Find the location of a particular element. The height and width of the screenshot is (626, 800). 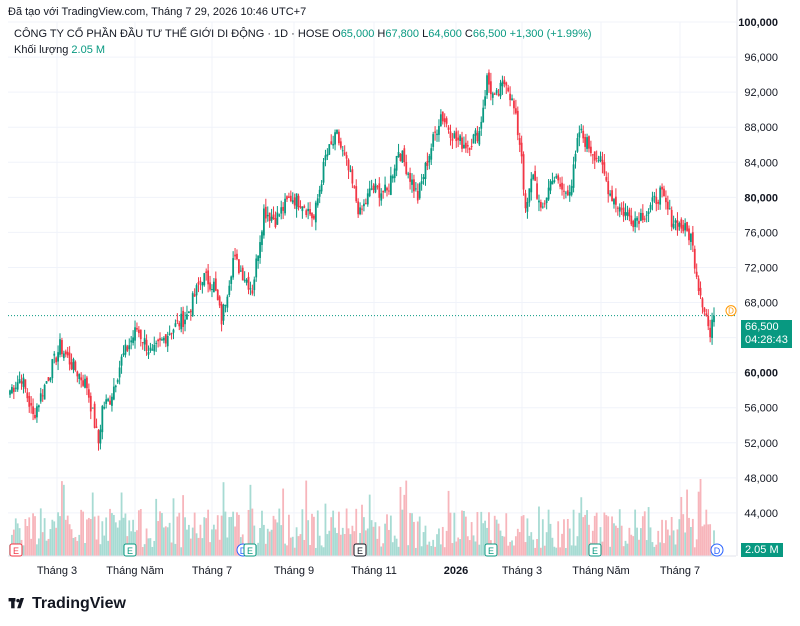

time-tick-label: Tháng Năm is located at coordinates (600, 571).